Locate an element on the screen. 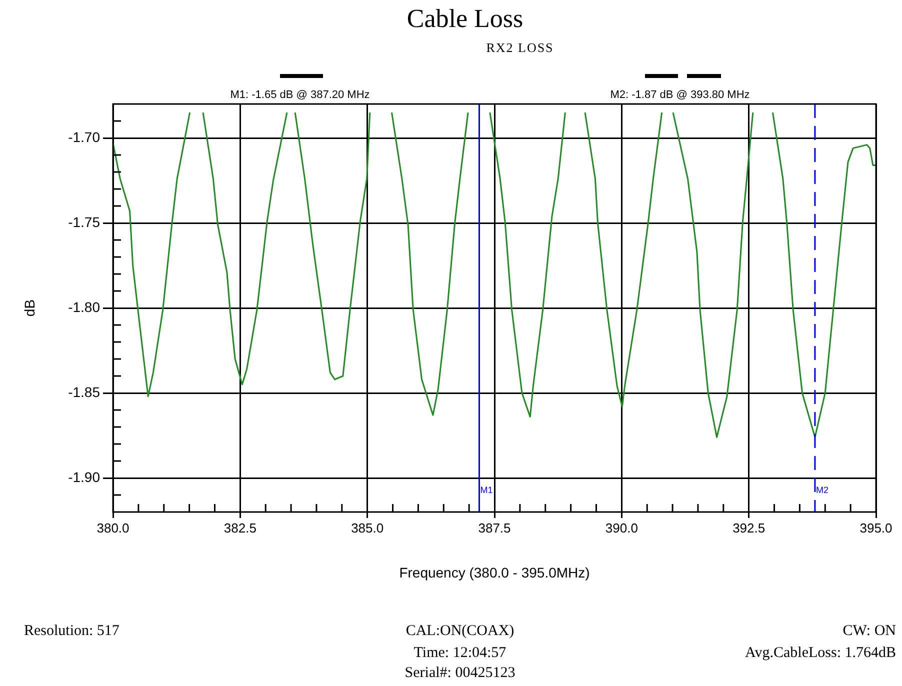 The width and height of the screenshot is (902, 686). y-tick-label: -1.75 is located at coordinates (84, 222).